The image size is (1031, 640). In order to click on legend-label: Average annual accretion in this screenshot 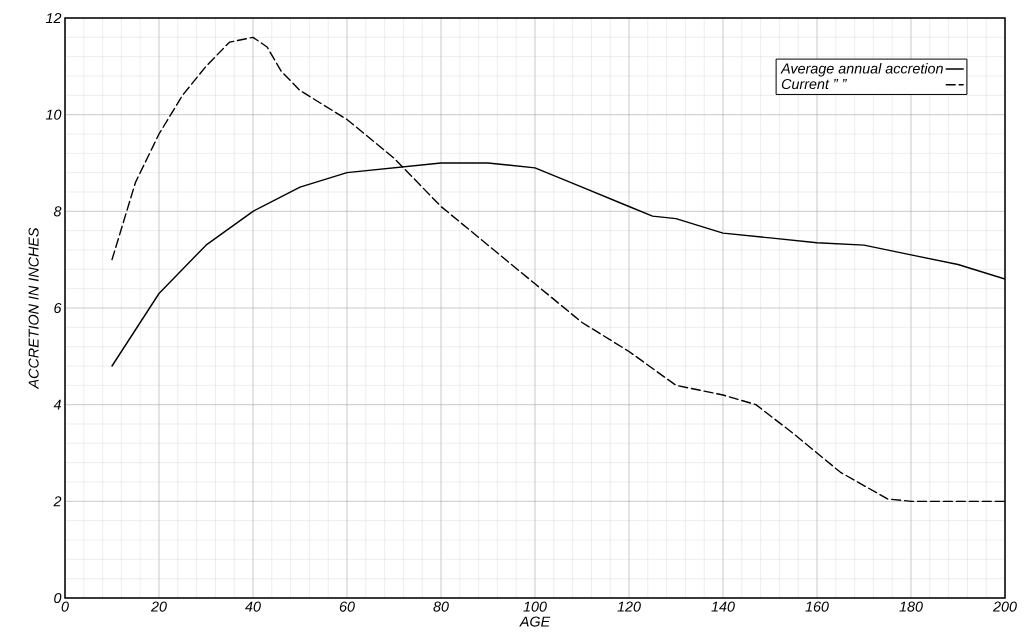, I will do `click(861, 70)`.